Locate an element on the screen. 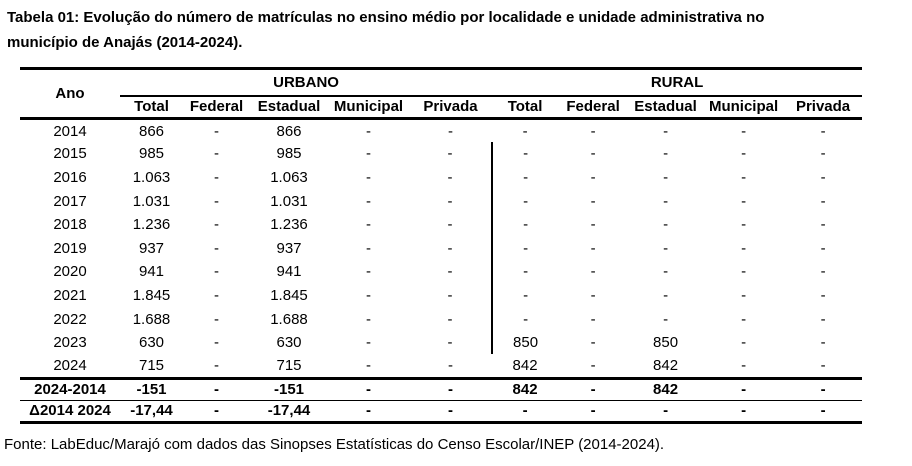 This screenshot has width=912, height=466. table-row-2021: 2021 1.845 - 1.845 - - - - - - - is located at coordinates (441, 295).